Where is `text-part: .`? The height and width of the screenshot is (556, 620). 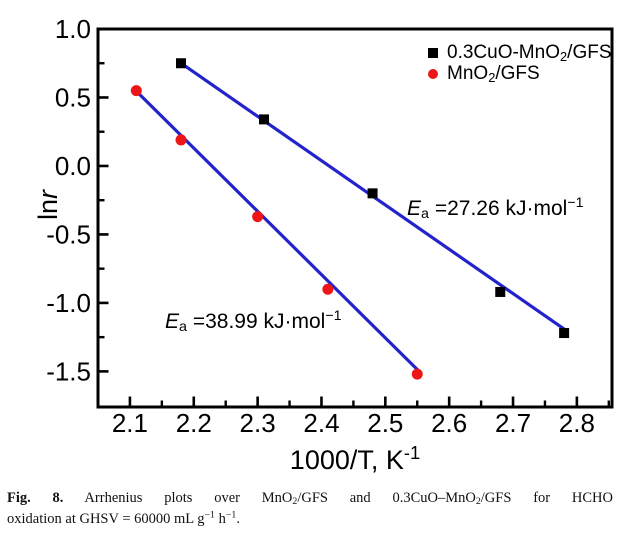 text-part: . is located at coordinates (238, 519).